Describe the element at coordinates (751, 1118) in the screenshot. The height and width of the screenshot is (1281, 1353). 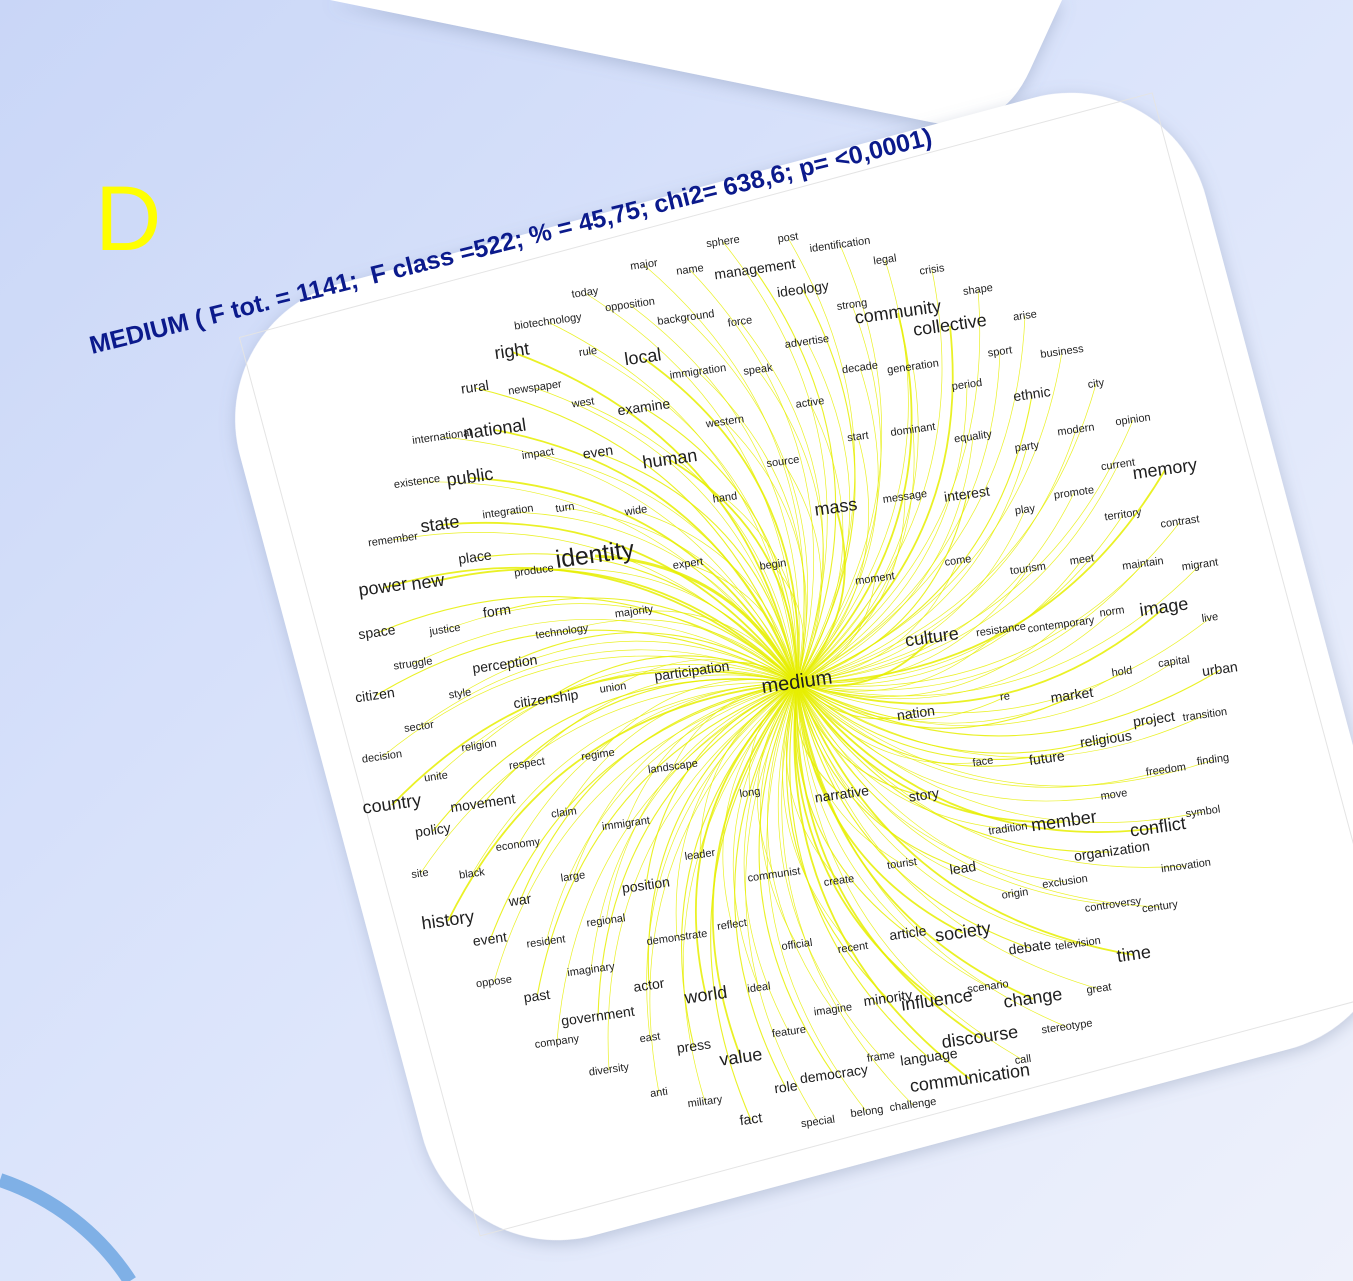
I see `word: fact` at that location.